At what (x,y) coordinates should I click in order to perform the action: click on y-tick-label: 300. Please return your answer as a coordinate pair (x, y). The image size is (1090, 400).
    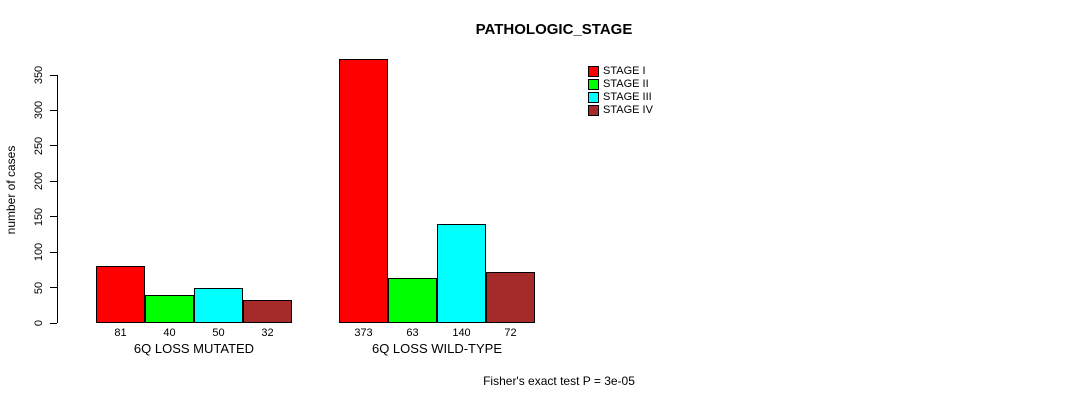
    Looking at the image, I should click on (39, 110).